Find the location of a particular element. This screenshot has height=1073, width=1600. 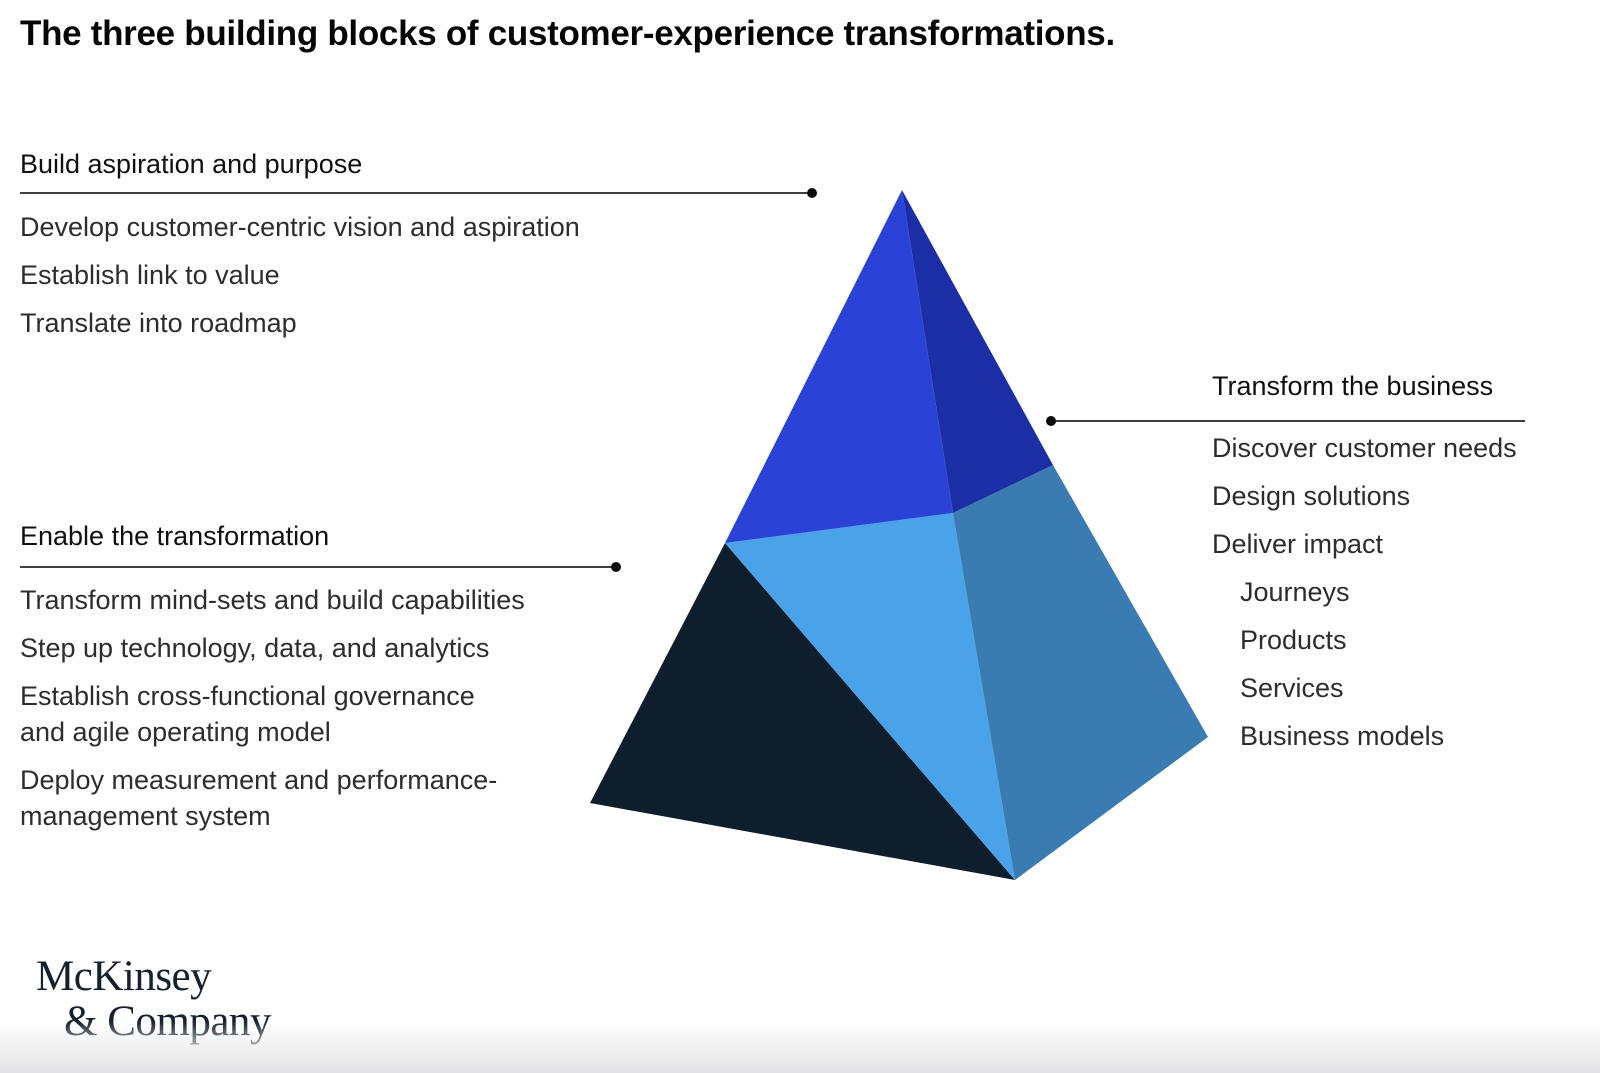

list-item: Design solutions is located at coordinates (1311, 496).